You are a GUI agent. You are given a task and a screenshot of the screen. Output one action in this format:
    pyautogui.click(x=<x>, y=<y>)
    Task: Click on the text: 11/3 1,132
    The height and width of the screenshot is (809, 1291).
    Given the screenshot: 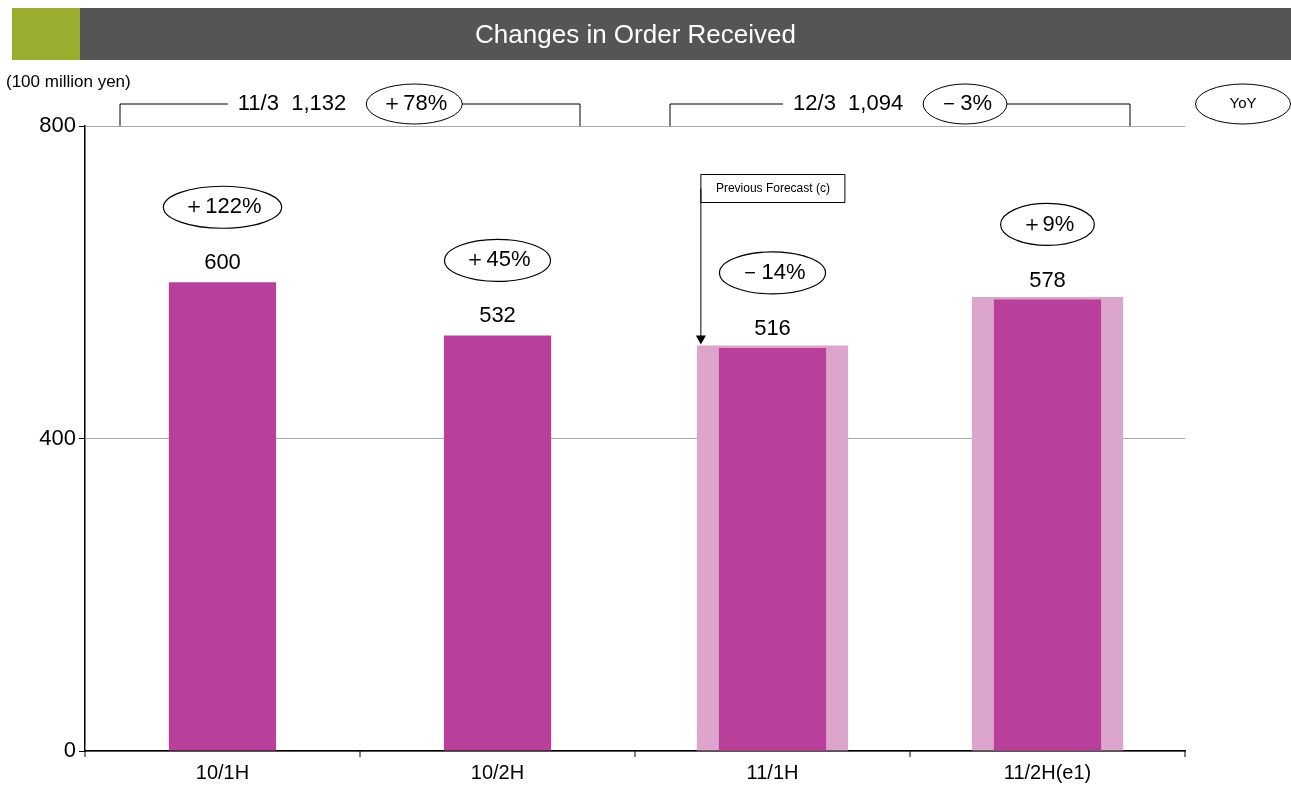 What is the action you would take?
    pyautogui.click(x=292, y=103)
    